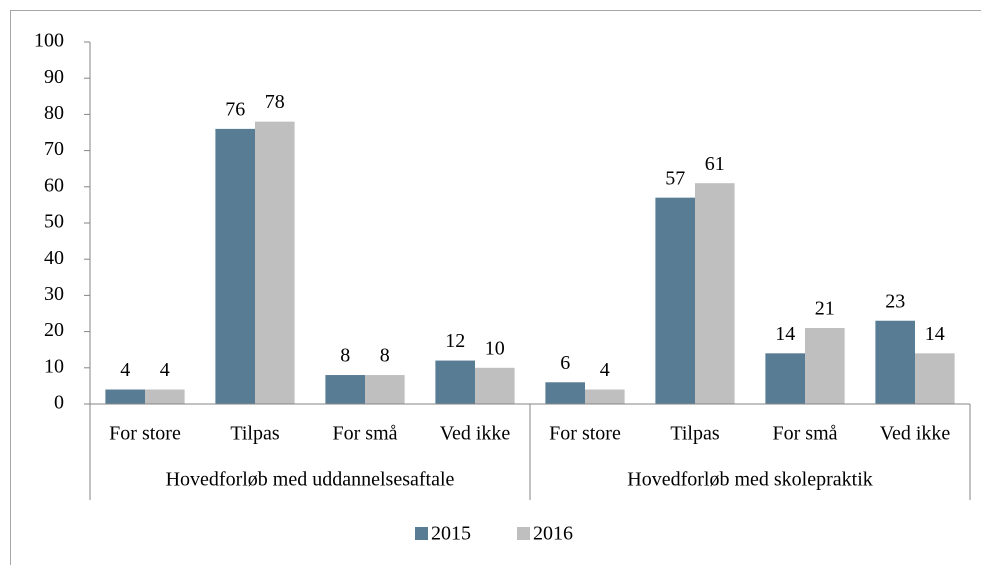 The width and height of the screenshot is (981, 565). Describe the element at coordinates (825, 309) in the screenshot. I see `data-label: 21` at that location.